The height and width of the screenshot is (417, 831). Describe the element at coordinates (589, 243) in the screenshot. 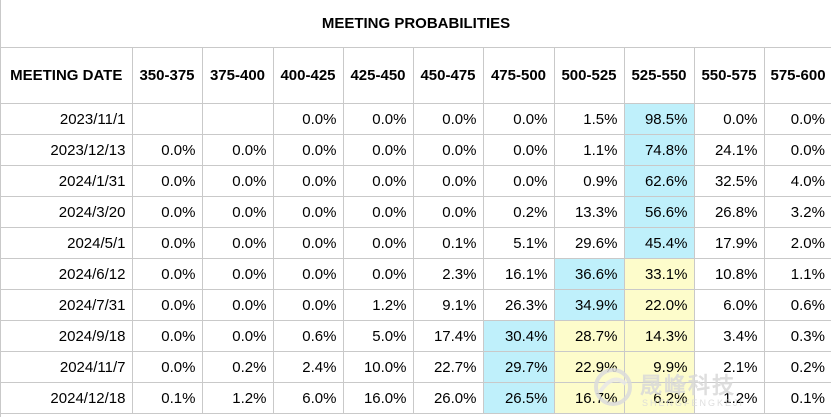

I see `probability-cell: 29.6%` at that location.